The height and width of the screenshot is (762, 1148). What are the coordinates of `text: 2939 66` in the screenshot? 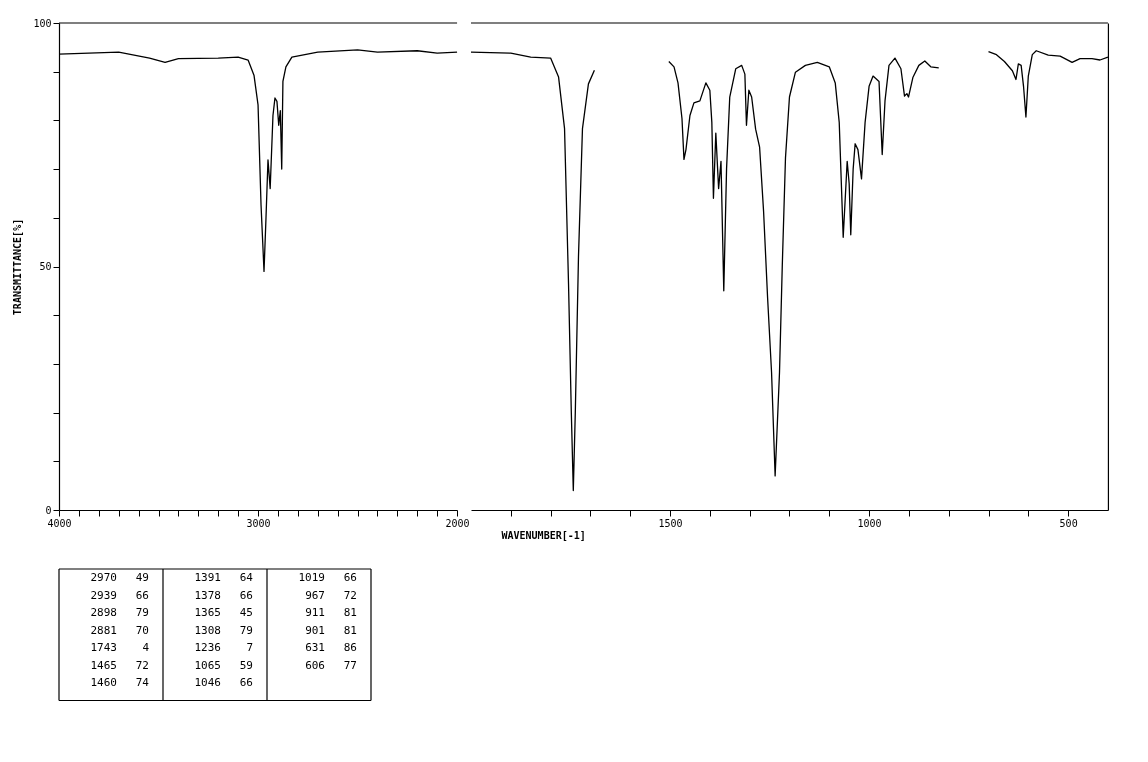 It's located at (119, 595).